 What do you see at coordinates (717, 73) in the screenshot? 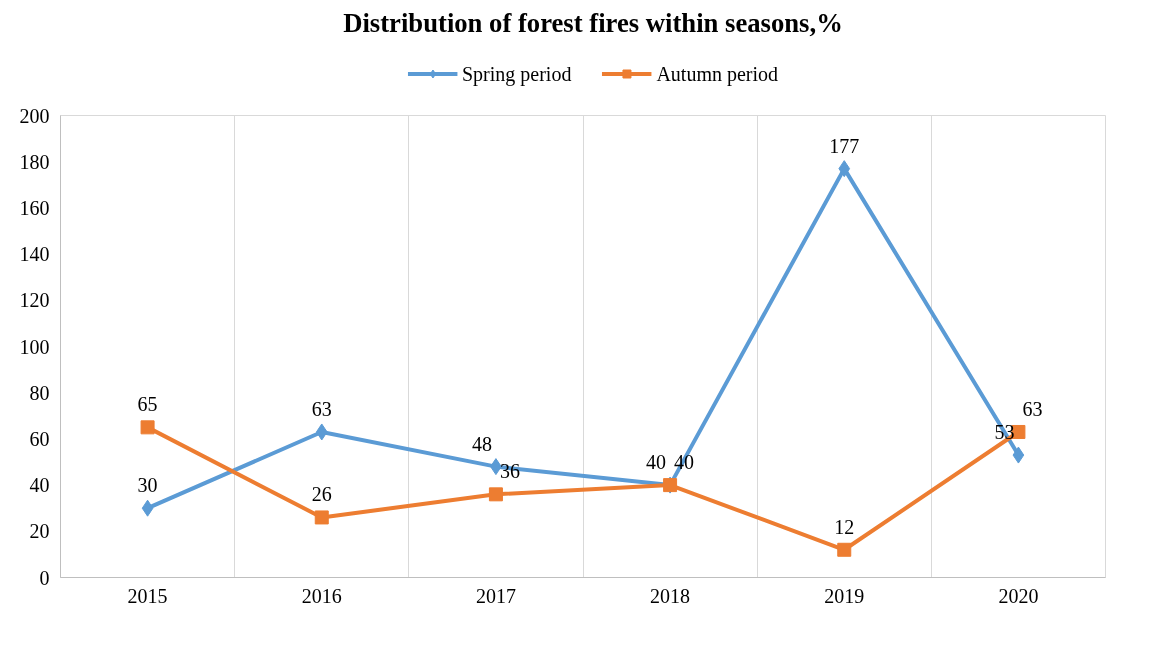
I see `legend-label: Autumn period` at bounding box center [717, 73].